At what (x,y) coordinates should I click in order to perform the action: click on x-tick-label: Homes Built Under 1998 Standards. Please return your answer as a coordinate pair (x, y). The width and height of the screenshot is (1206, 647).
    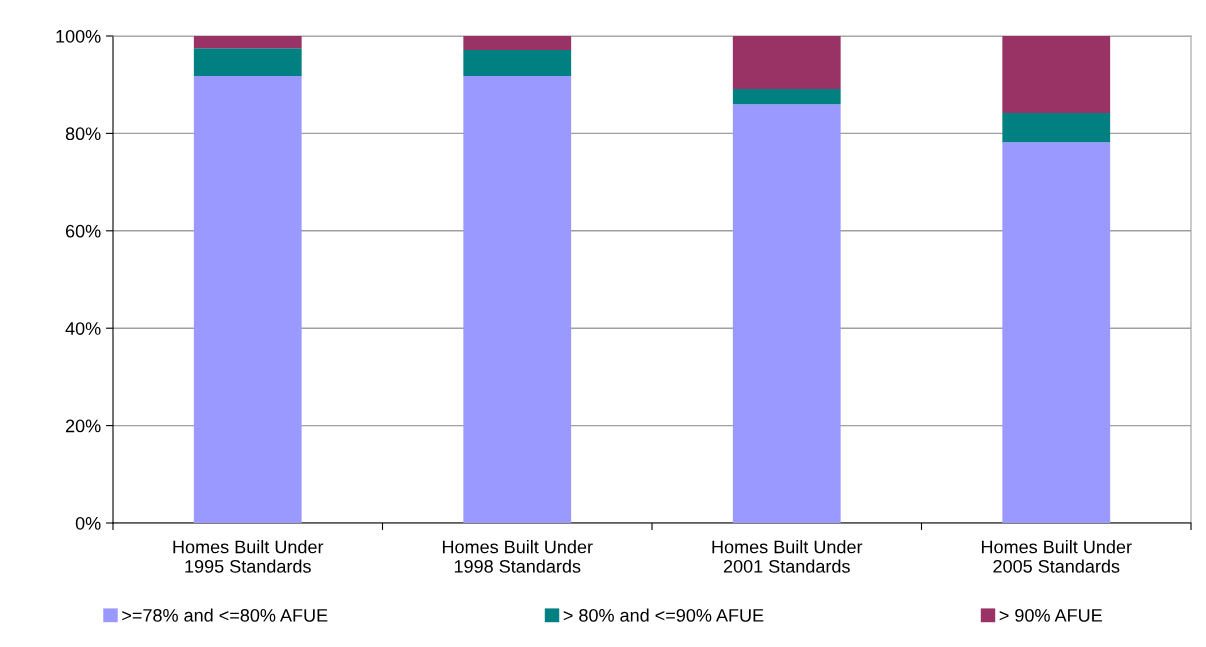
    Looking at the image, I should click on (517, 556).